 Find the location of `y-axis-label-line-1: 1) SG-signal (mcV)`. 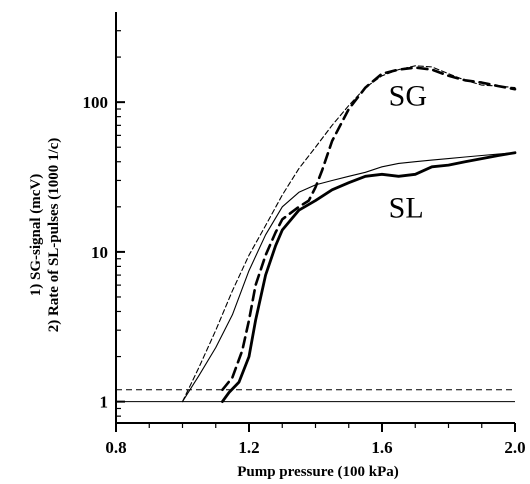

y-axis-label-line-1: 1) SG-signal (mcV) is located at coordinates (36, 235).